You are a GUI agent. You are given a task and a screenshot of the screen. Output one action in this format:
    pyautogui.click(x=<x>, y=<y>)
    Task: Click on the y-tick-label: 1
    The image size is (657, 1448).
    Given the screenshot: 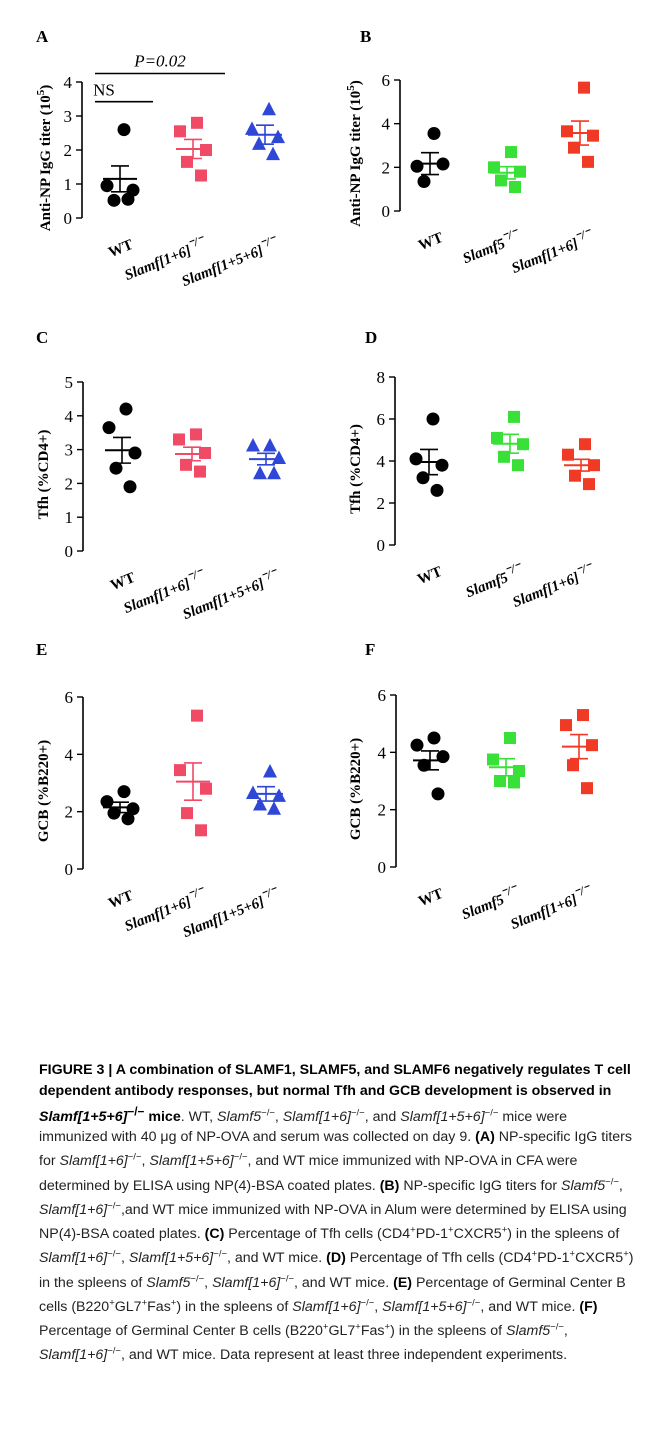 What is the action you would take?
    pyautogui.click(x=69, y=517)
    